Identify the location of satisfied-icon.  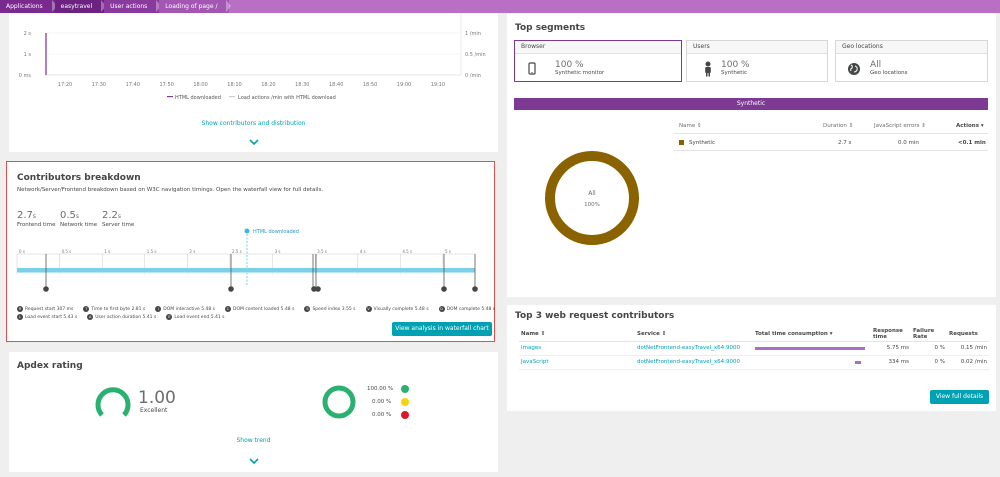
(405, 389).